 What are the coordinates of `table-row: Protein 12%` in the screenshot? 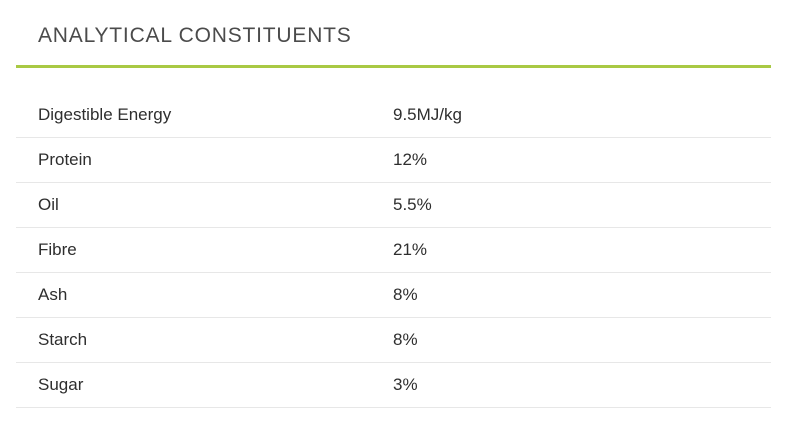 It's located at (393, 160).